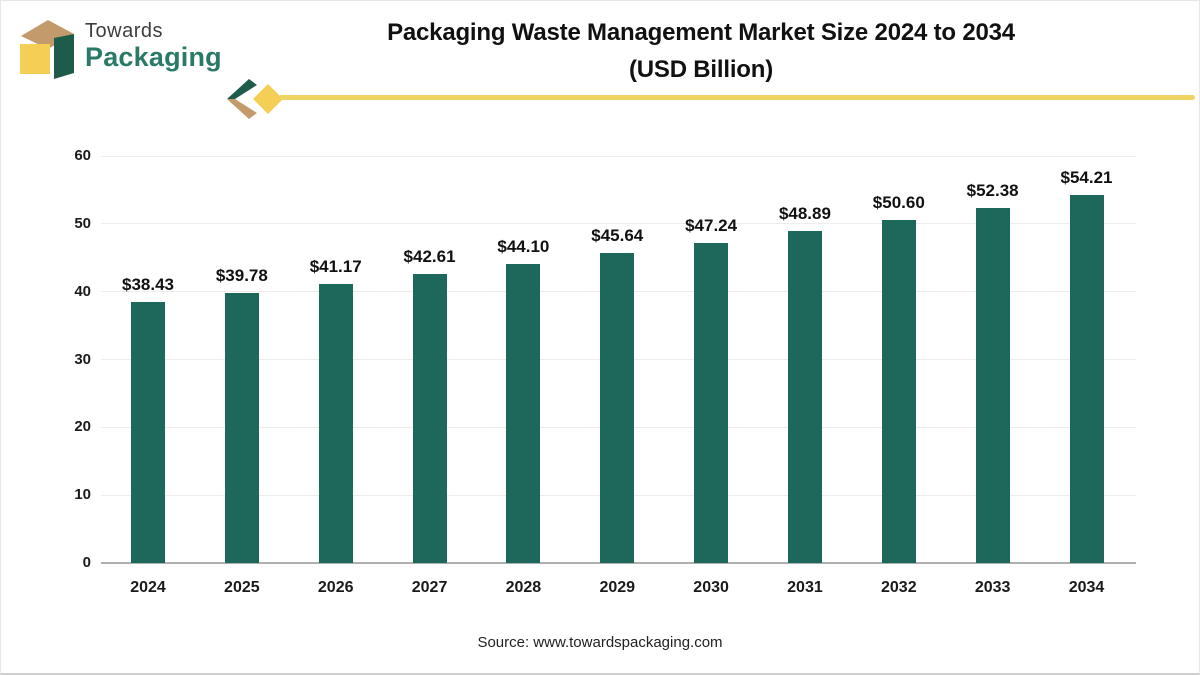 This screenshot has height=675, width=1200. What do you see at coordinates (804, 214) in the screenshot?
I see `bar-value-label: $48.89` at bounding box center [804, 214].